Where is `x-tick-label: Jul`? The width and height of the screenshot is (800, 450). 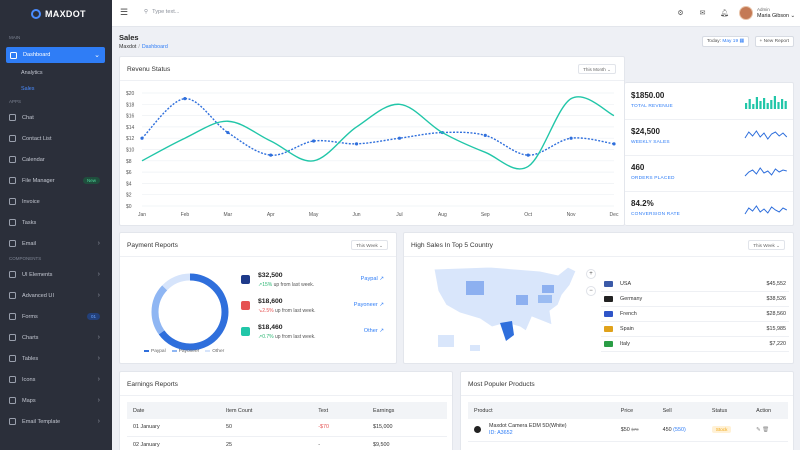
x-tick-label: Jul is located at coordinates (399, 215).